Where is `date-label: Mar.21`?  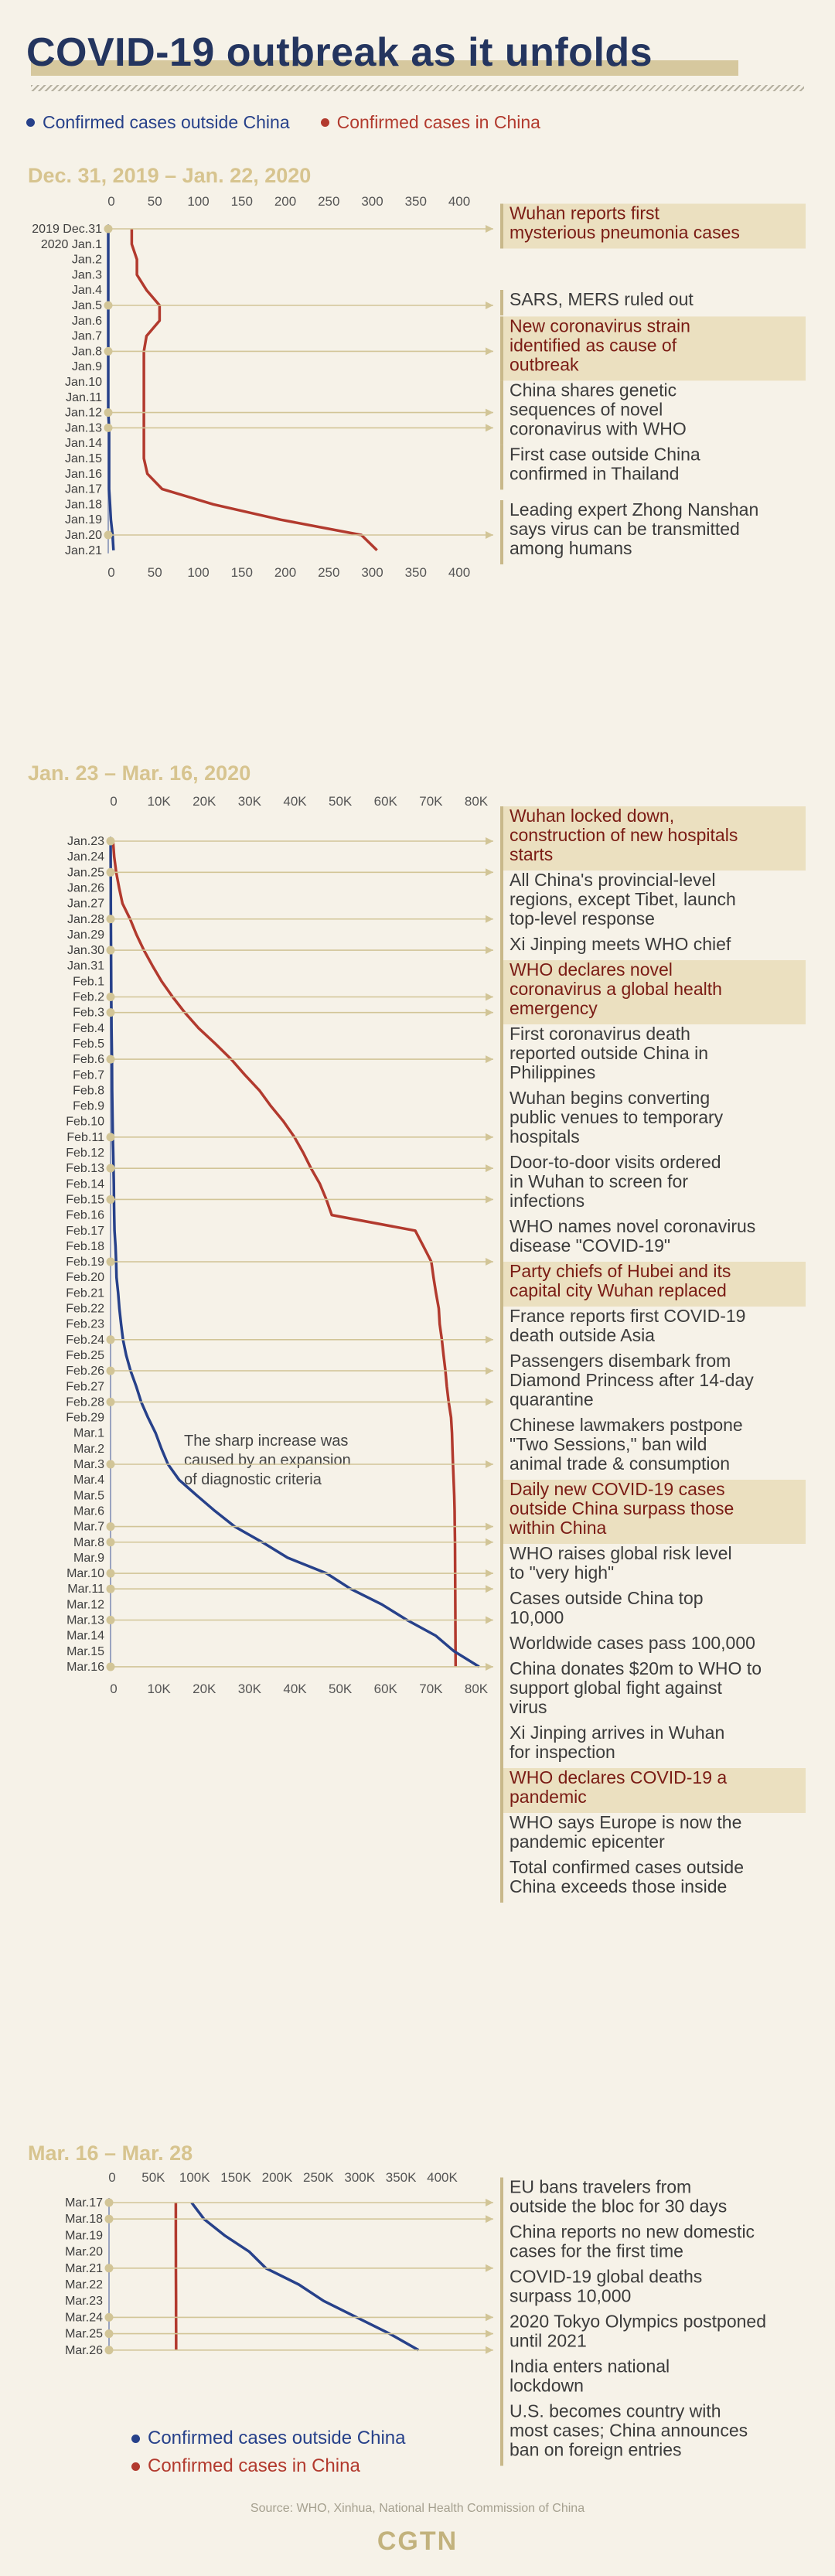
date-label: Mar.21 is located at coordinates (84, 2268).